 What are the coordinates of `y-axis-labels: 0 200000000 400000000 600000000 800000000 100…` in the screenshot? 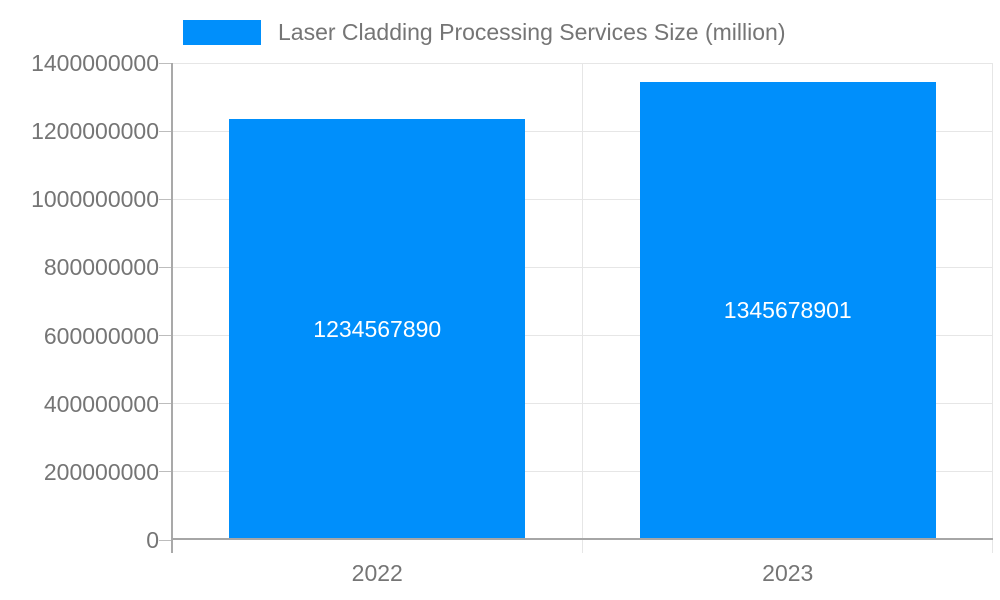 It's located at (79, 301).